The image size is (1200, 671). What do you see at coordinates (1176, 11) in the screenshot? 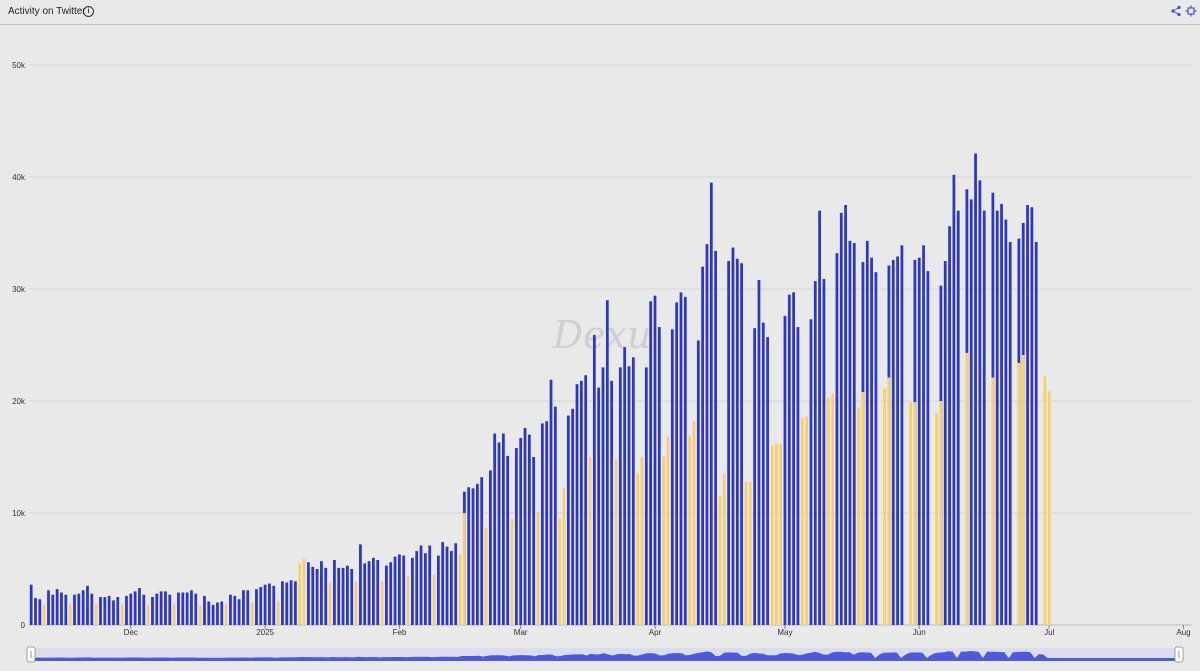
I see `share-icon` at bounding box center [1176, 11].